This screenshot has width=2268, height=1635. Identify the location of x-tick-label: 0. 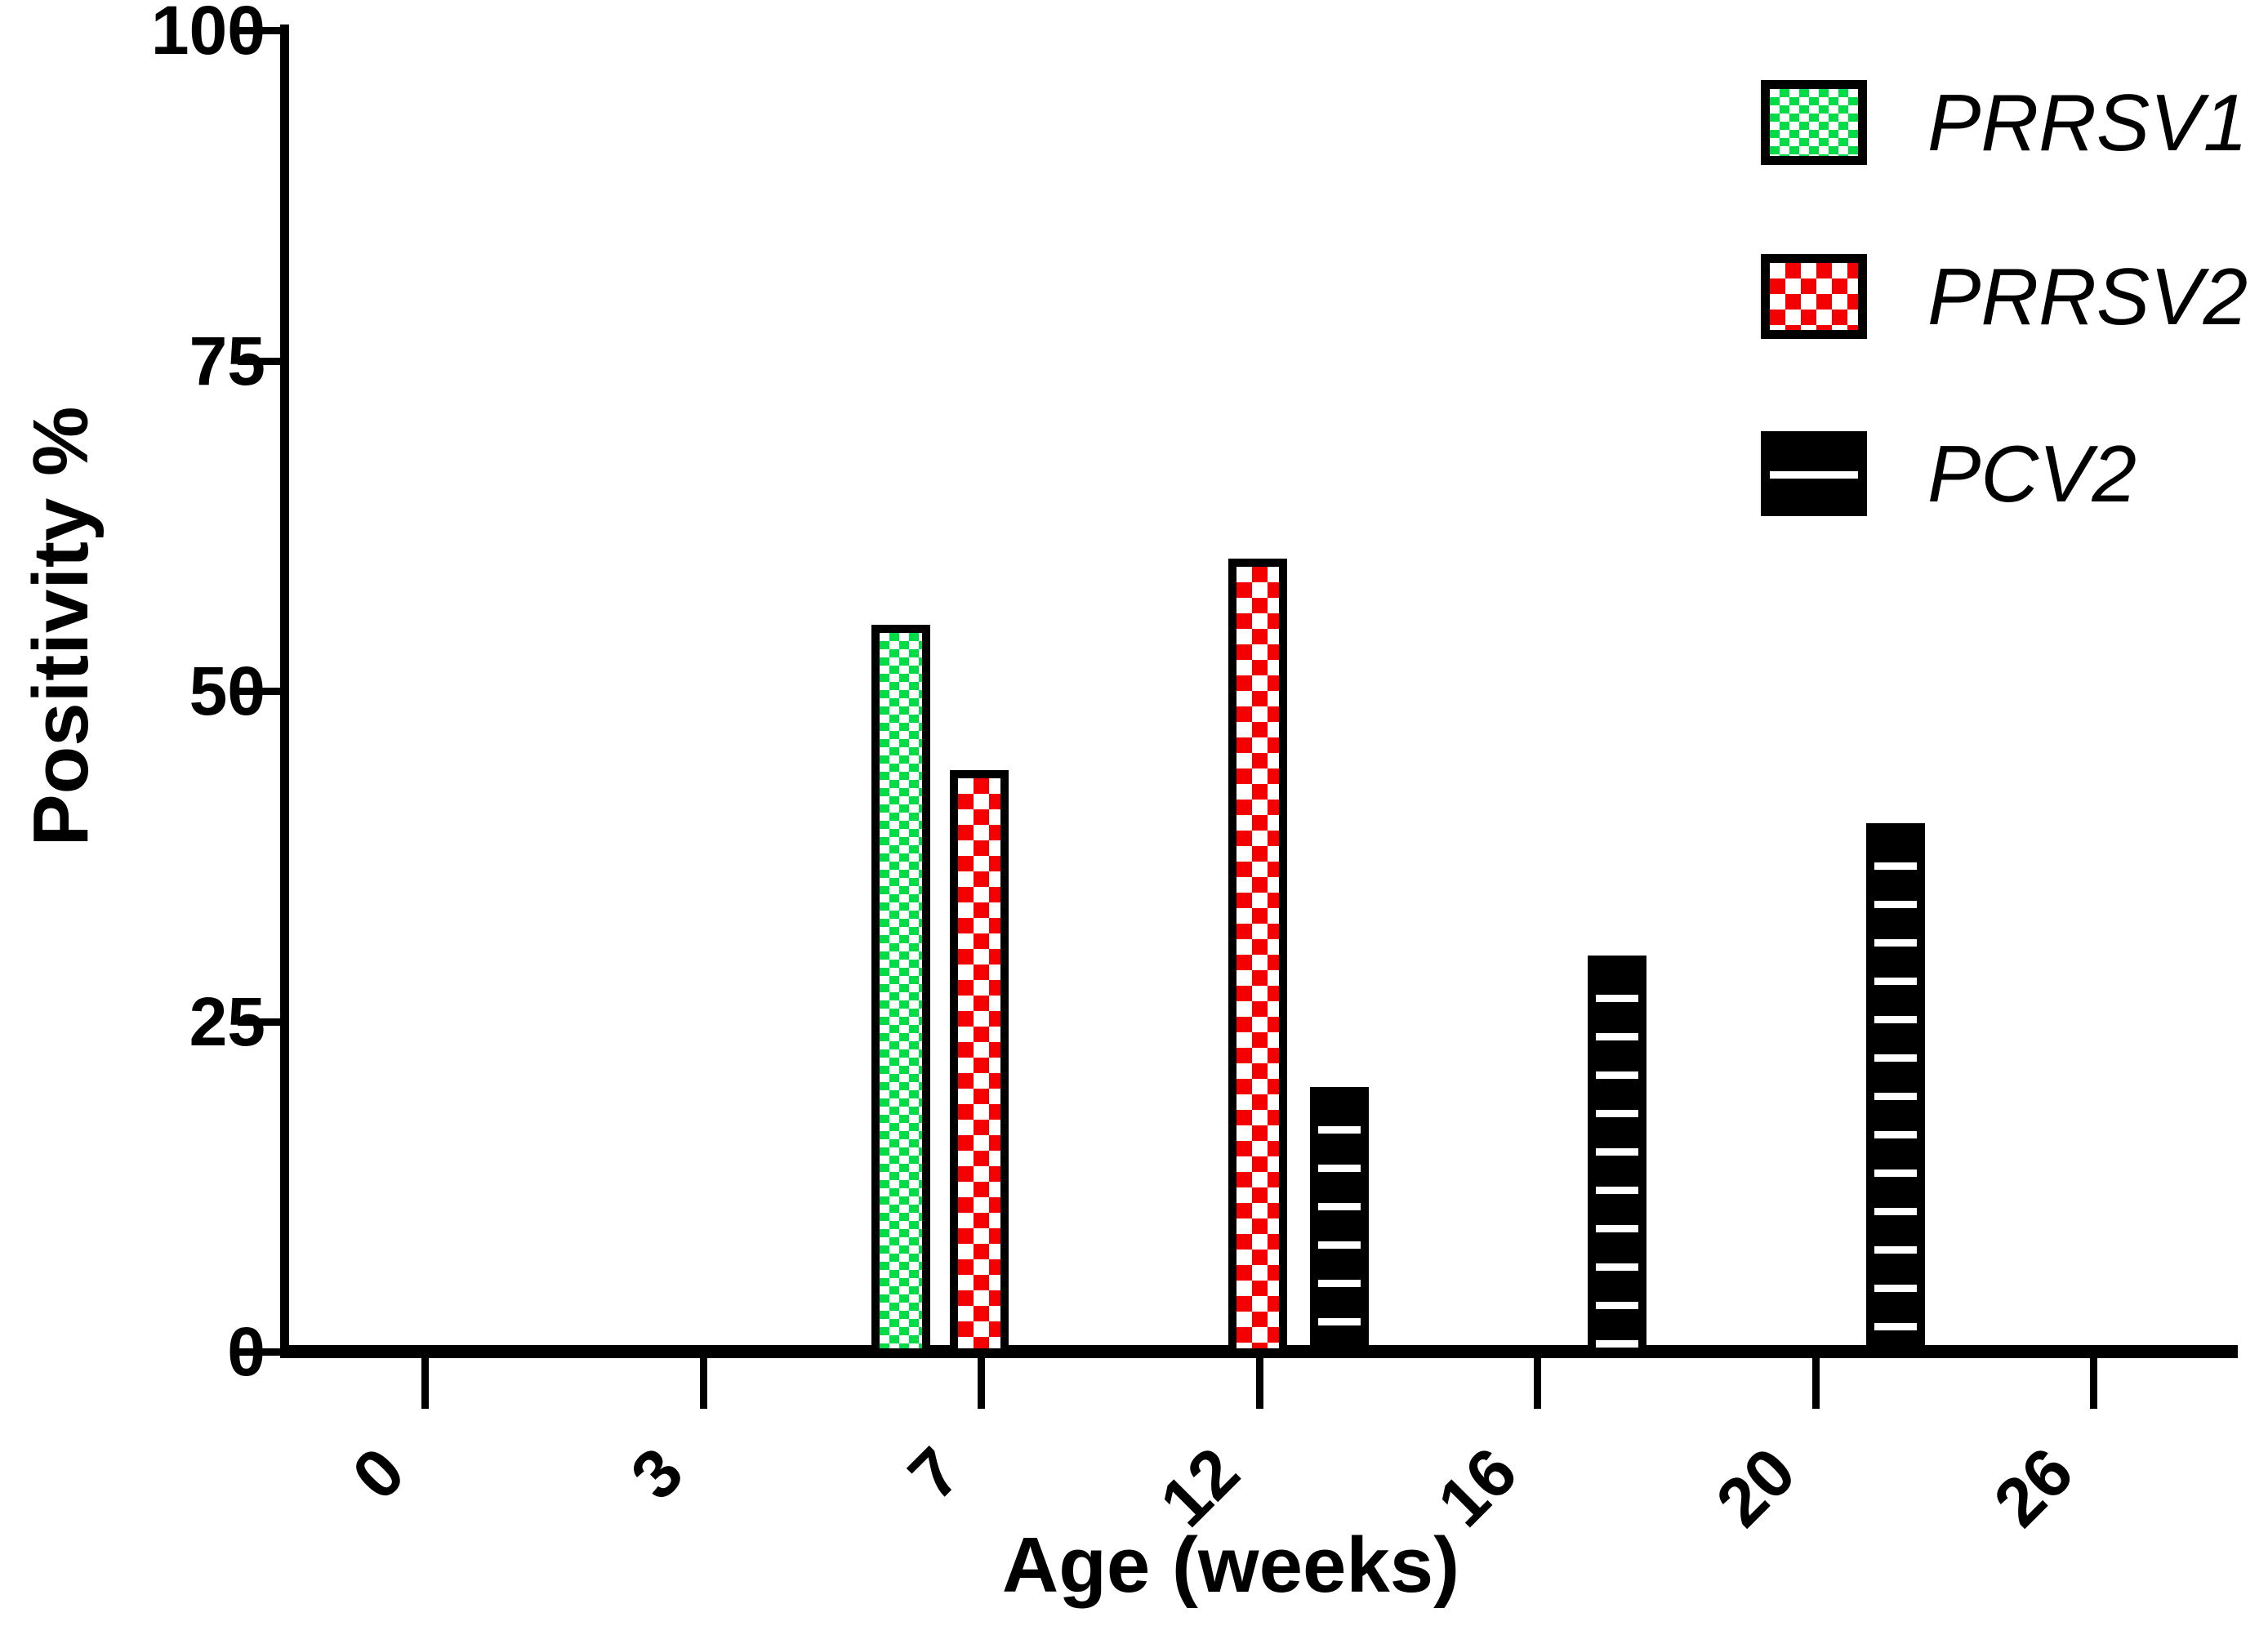
(378, 1473).